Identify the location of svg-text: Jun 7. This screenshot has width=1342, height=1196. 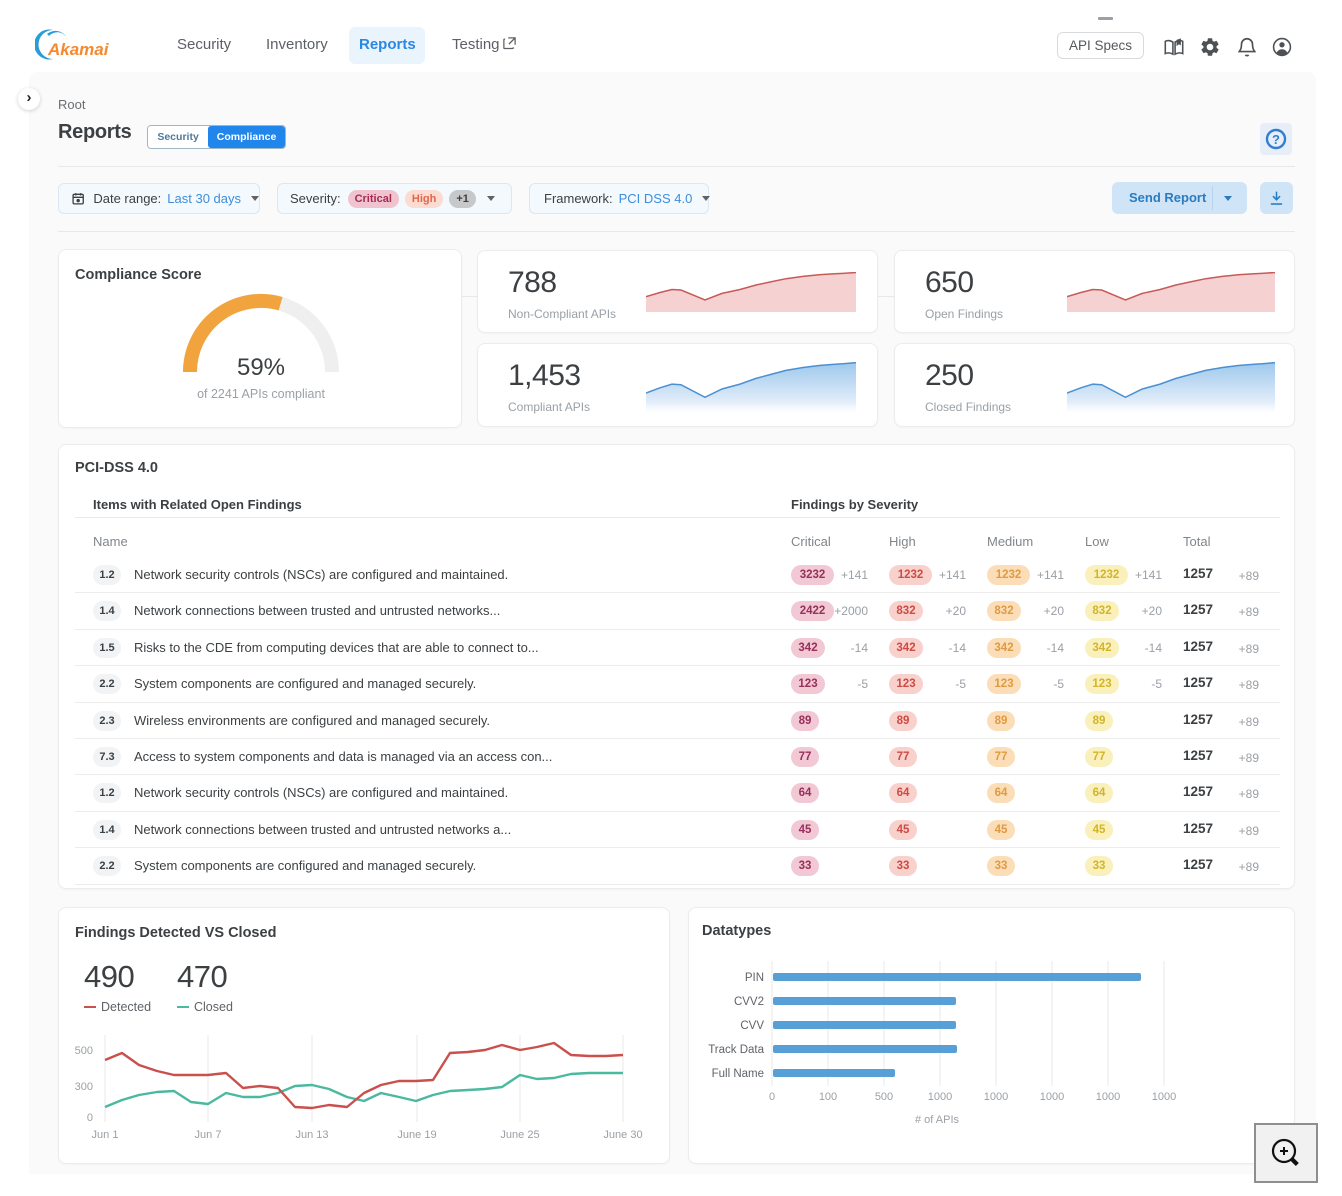
(208, 1135).